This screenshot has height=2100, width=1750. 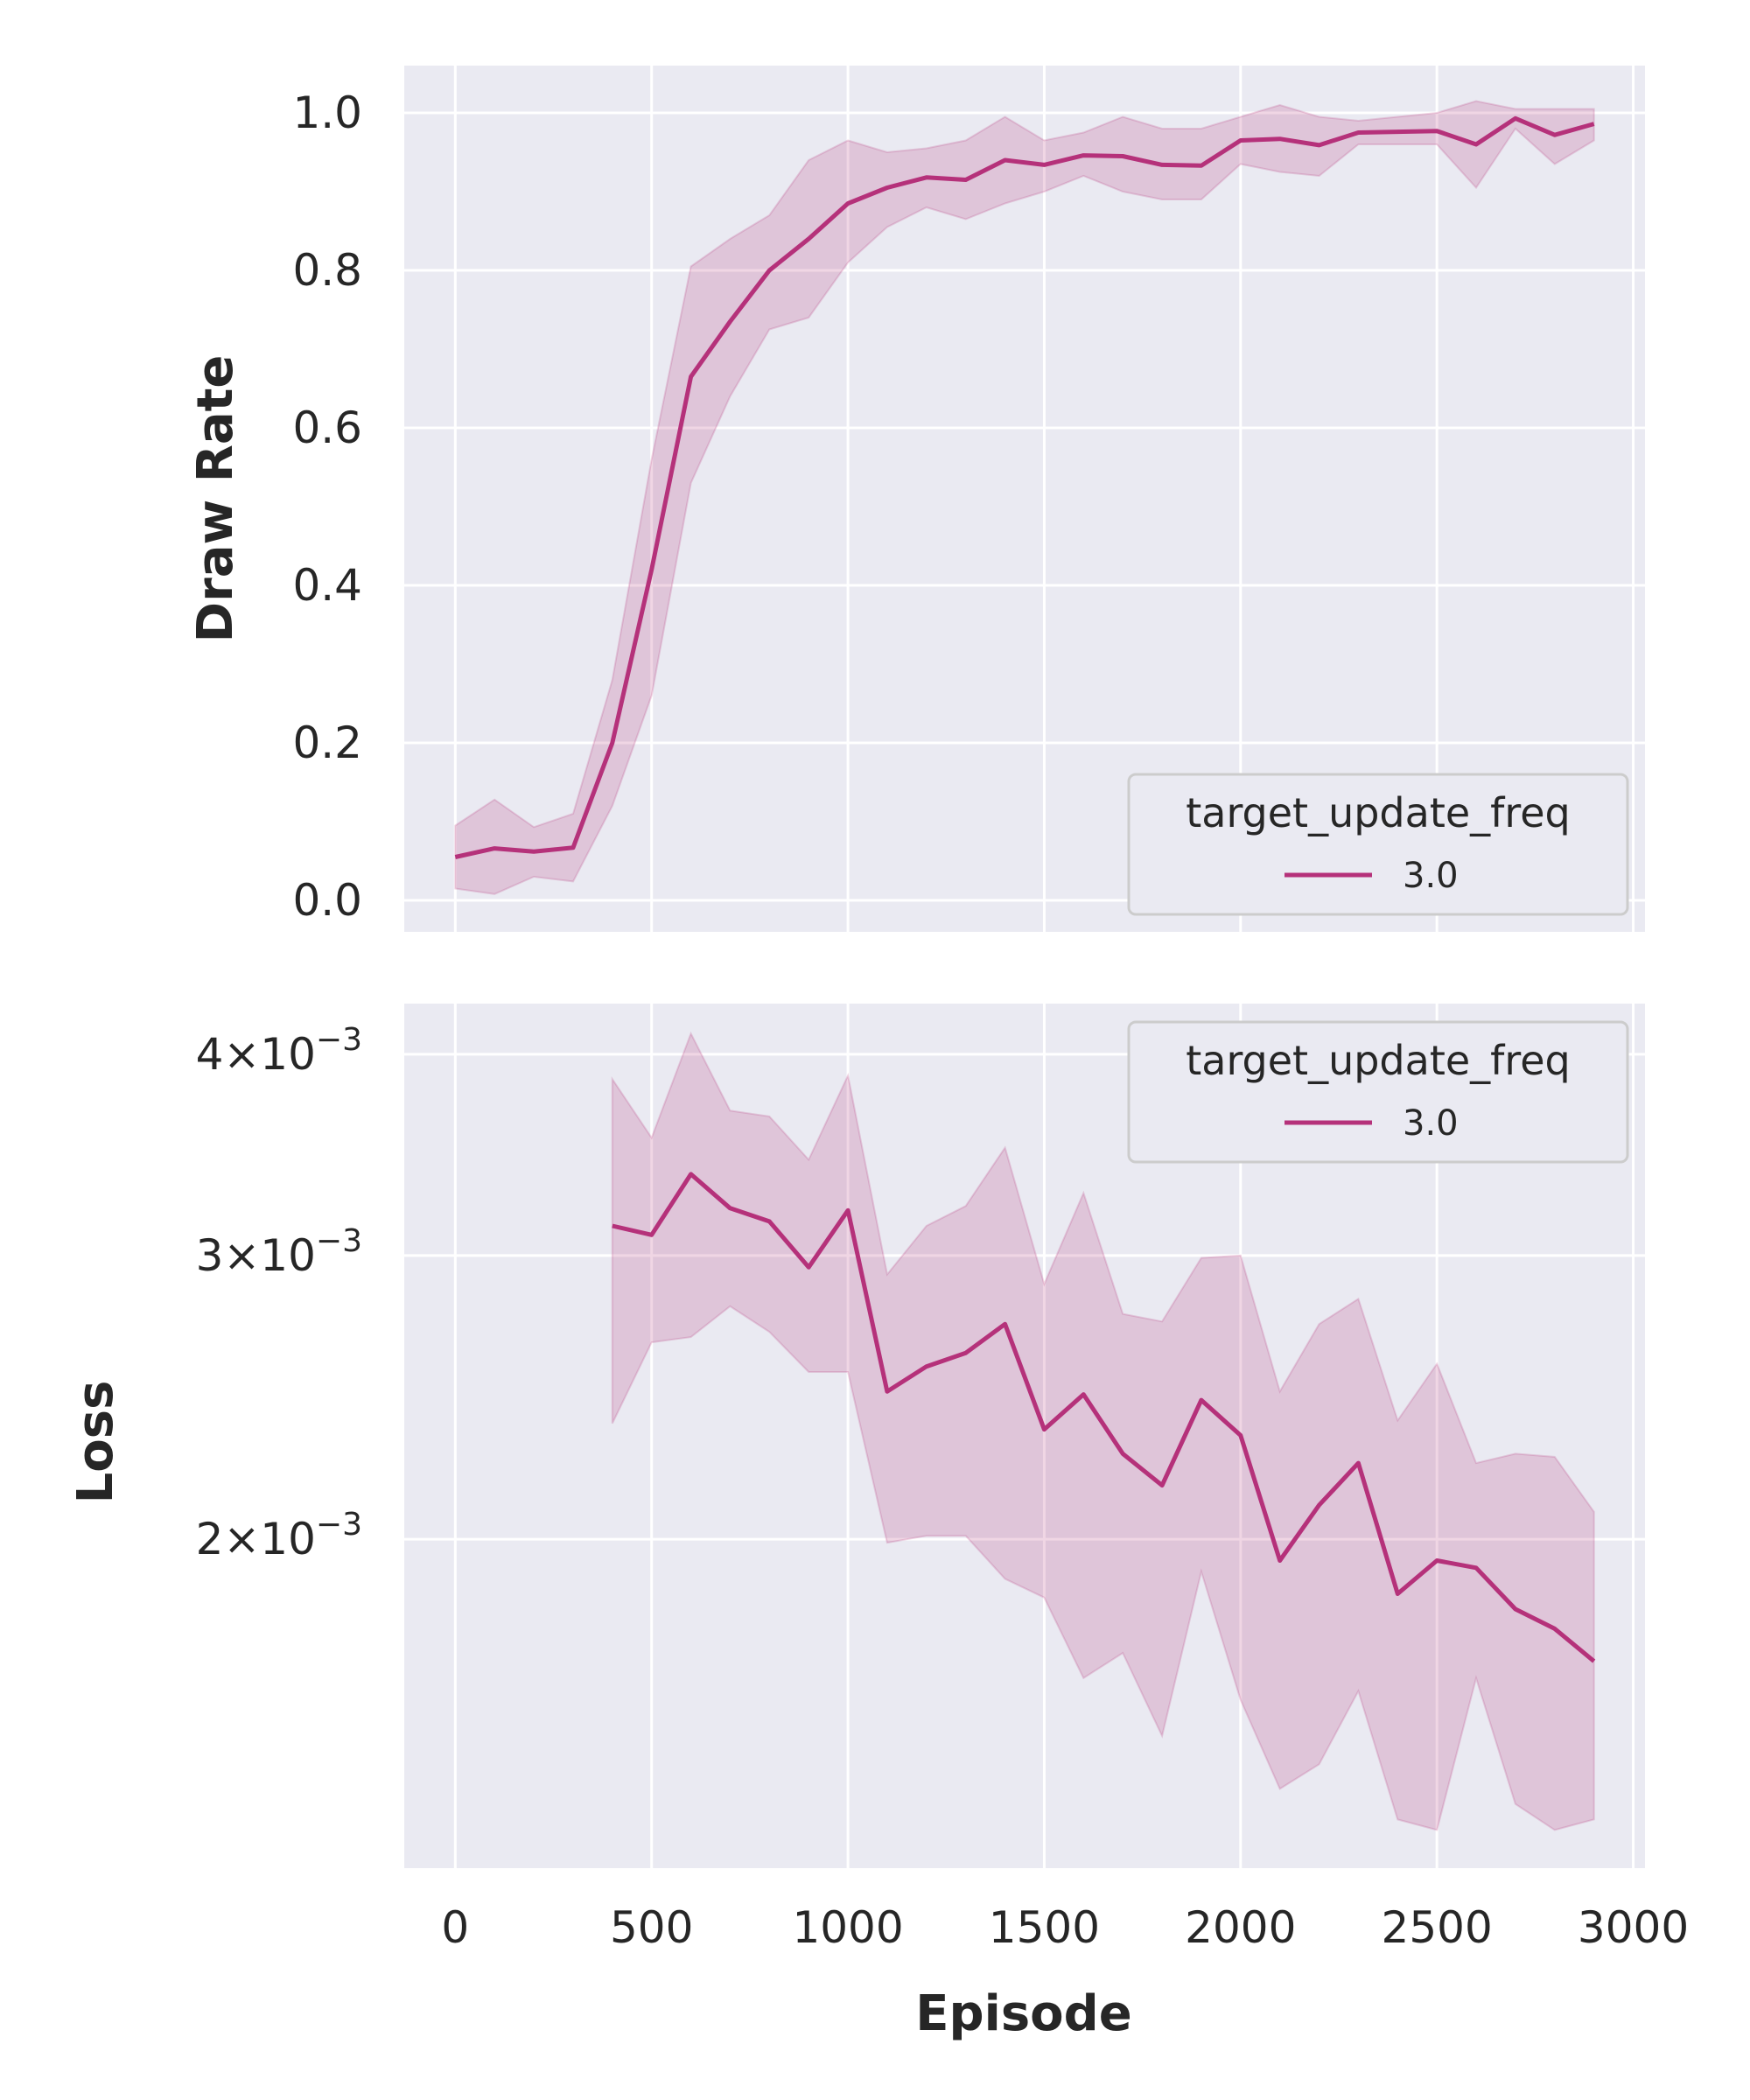 I want to click on y-tick-labels: 0.0 0.2 0.4 0.6 0.8 1.0, so click(x=327, y=507).